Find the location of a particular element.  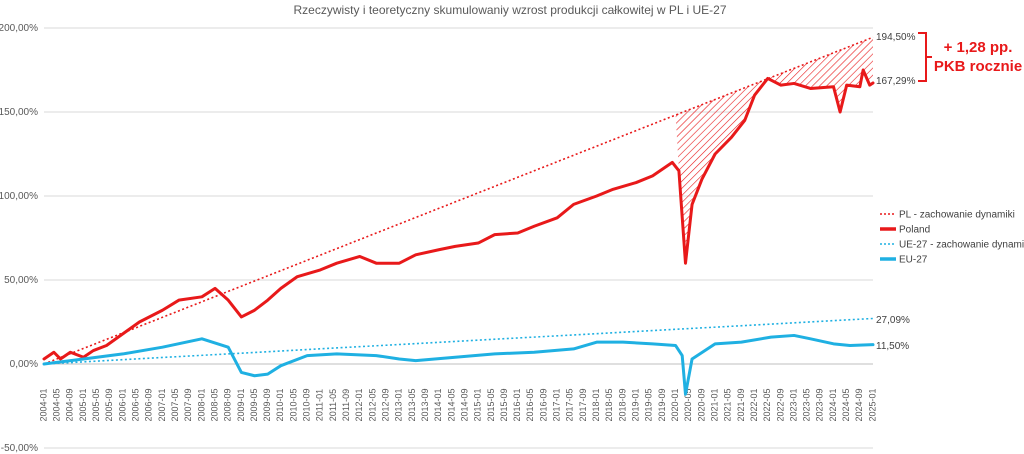

x-tick-label: 2014-09 is located at coordinates (464, 404).